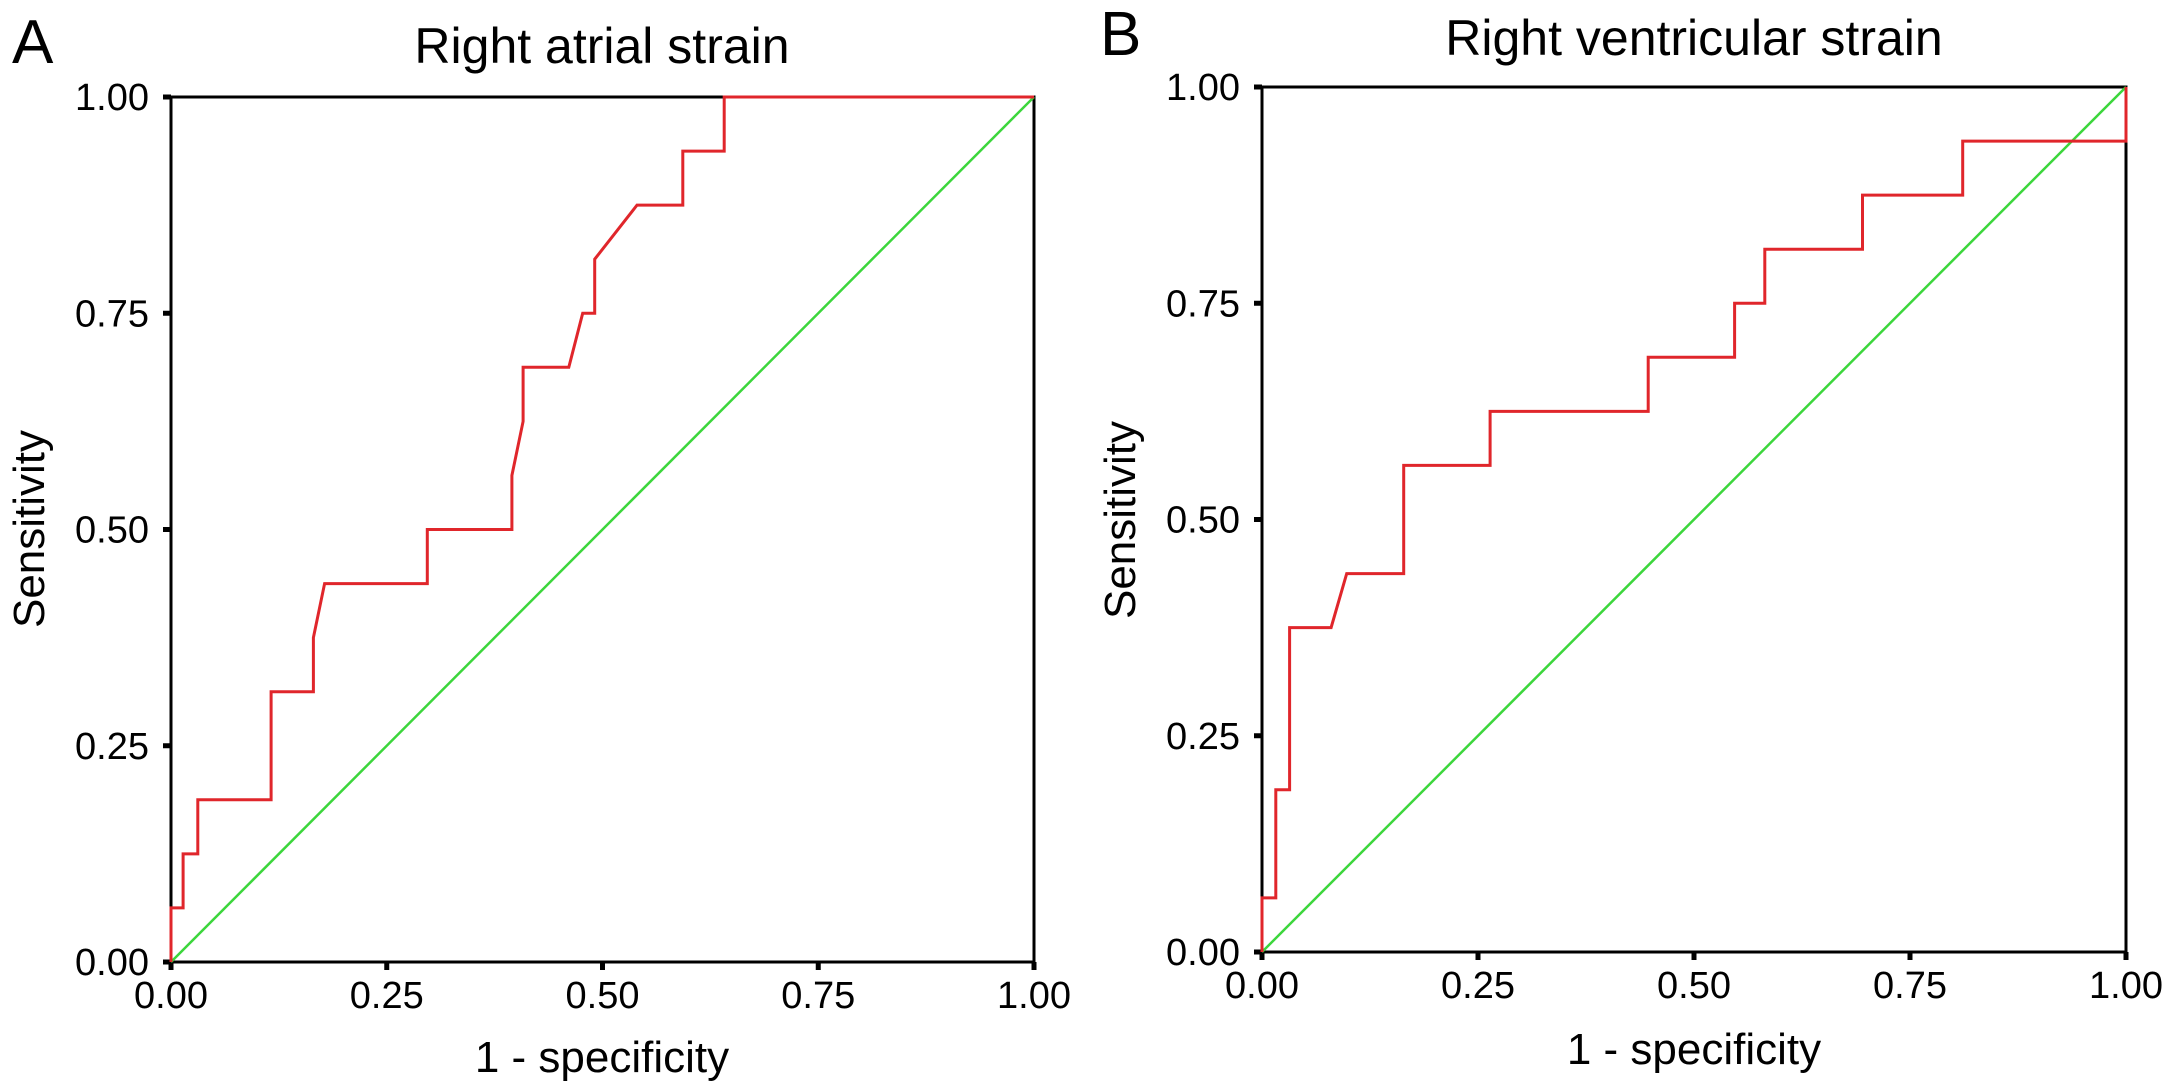 Image resolution: width=2167 pixels, height=1085 pixels. What do you see at coordinates (1120, 34) in the screenshot?
I see `panel-letter: B` at bounding box center [1120, 34].